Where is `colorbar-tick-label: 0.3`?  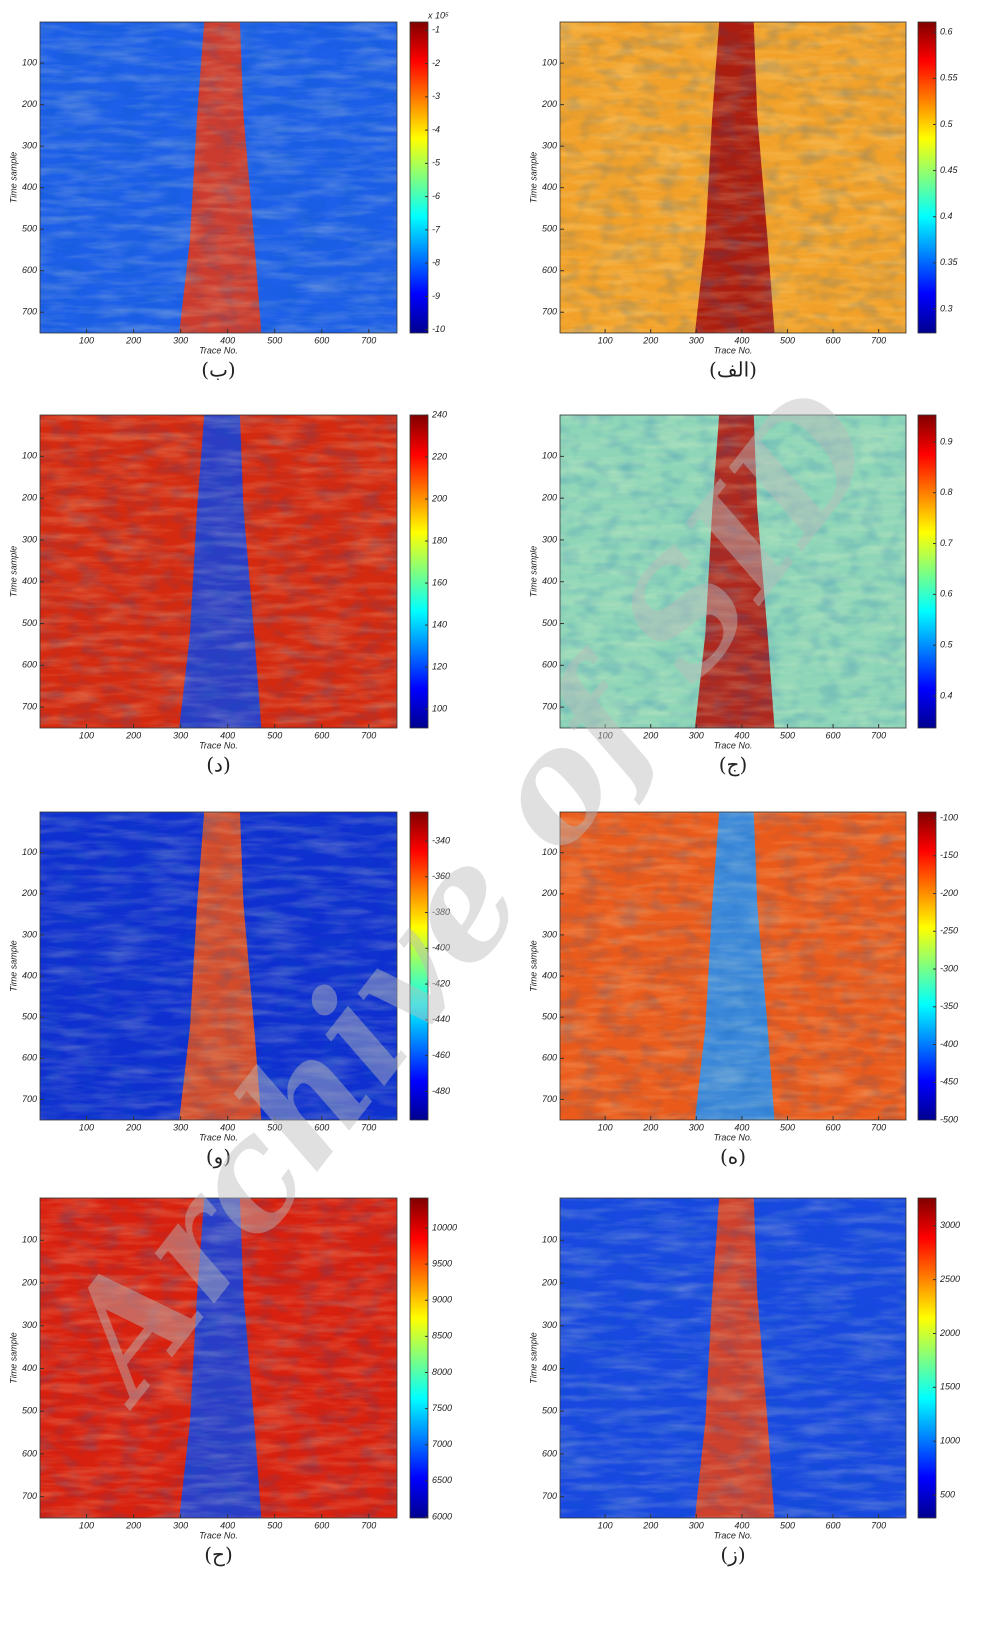
colorbar-tick-label: 0.3 is located at coordinates (946, 308).